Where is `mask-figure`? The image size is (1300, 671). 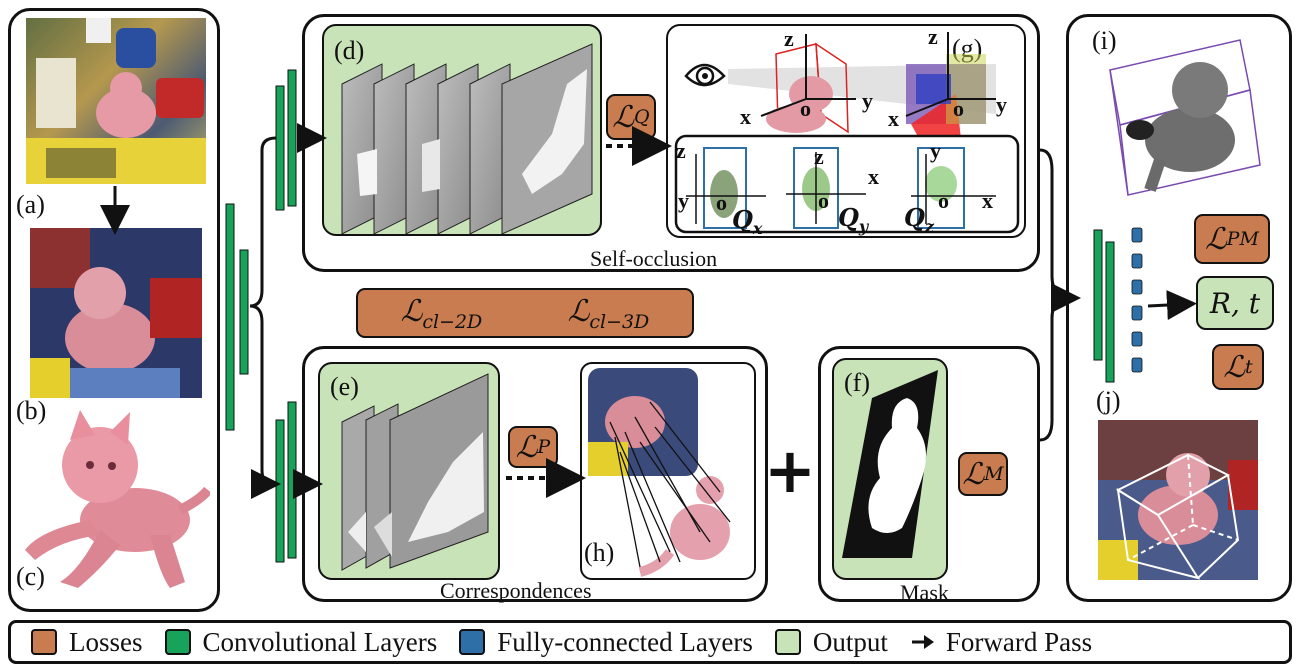 mask-figure is located at coordinates (890, 464).